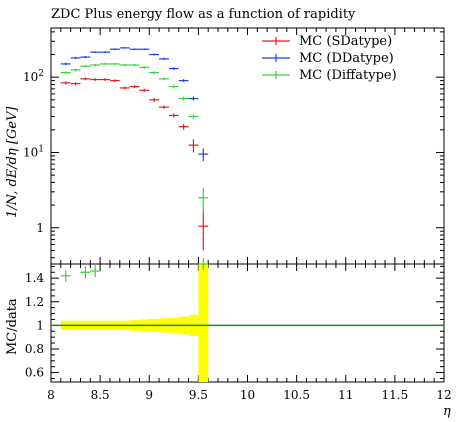 The image size is (461, 422). Describe the element at coordinates (33, 151) in the screenshot. I see `main-y-tick-label: 10¹` at that location.